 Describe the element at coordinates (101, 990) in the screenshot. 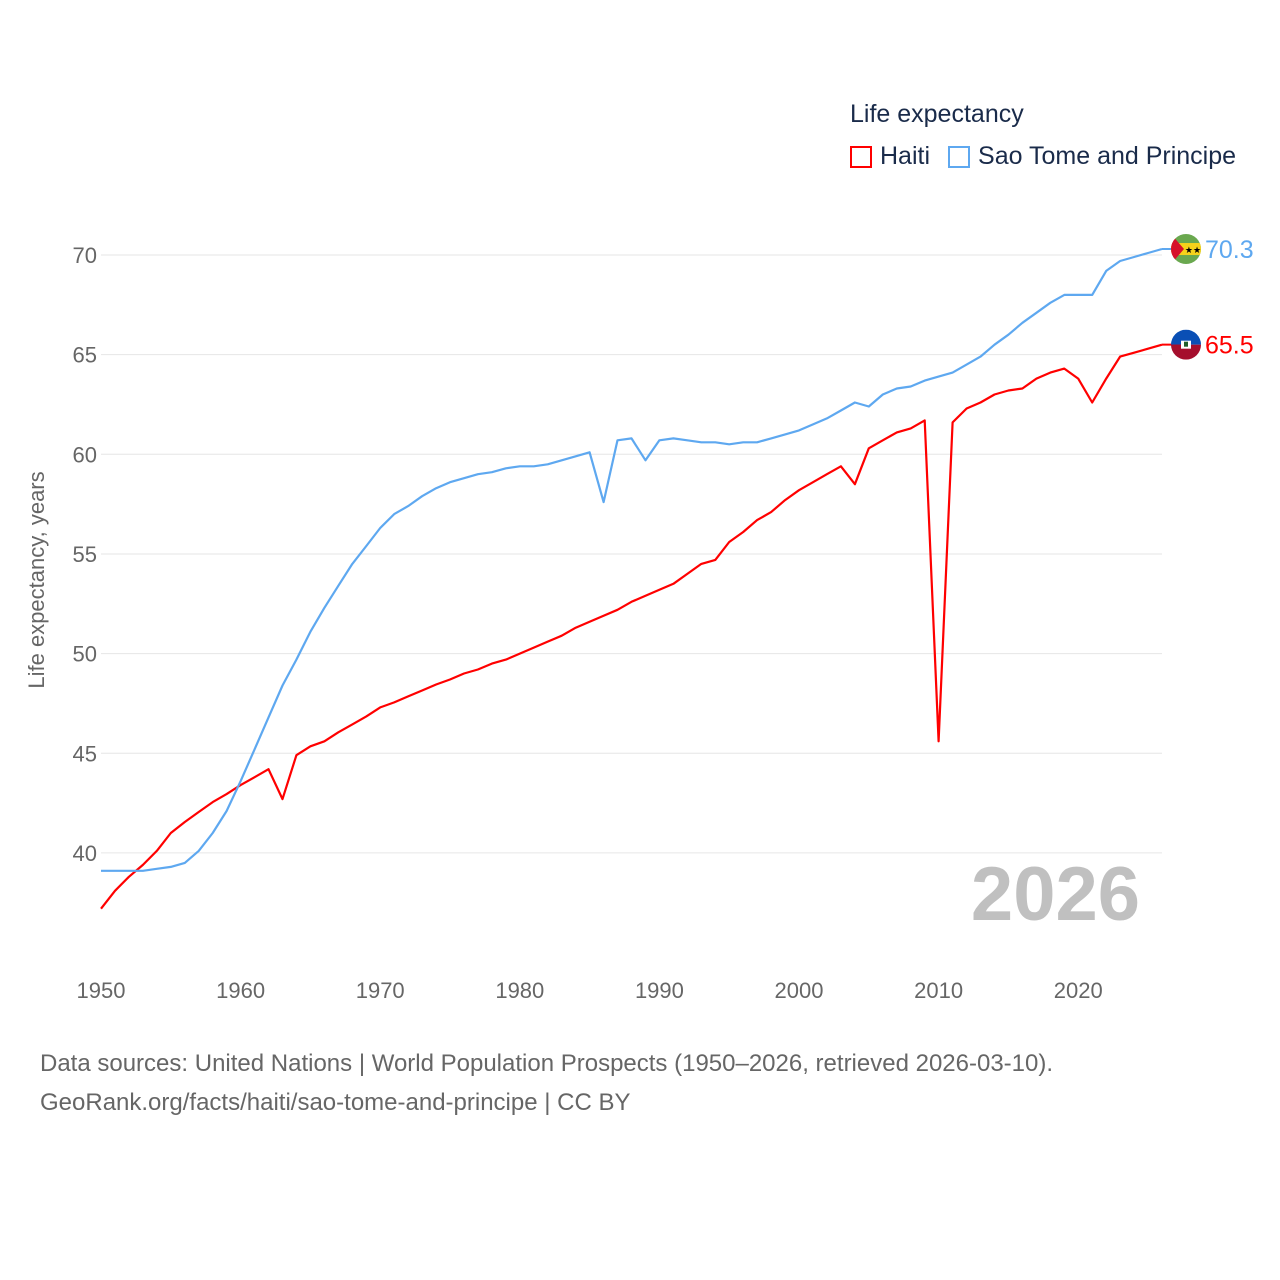

I see `x-tick-label: 1950` at that location.